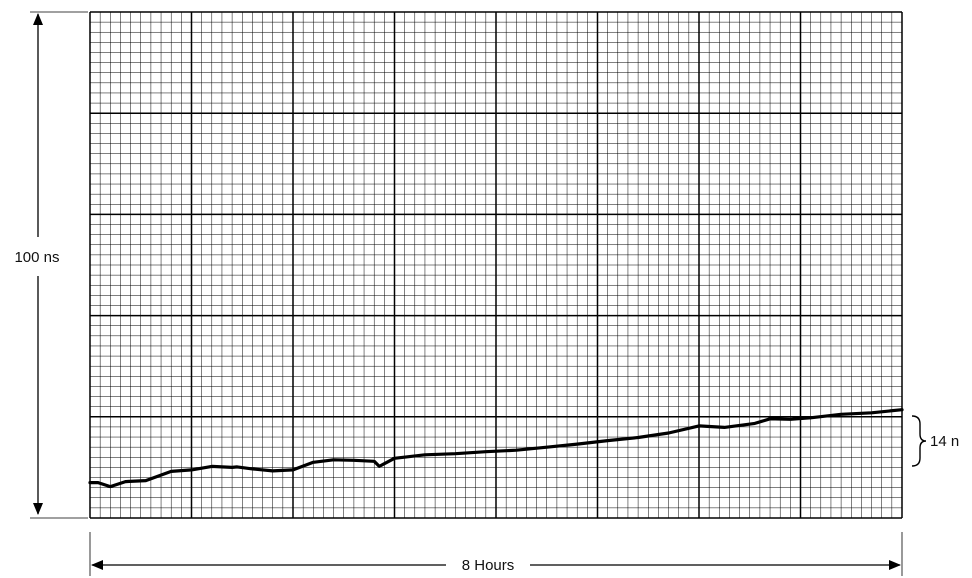  I want to click on y-span-label: 100 ns, so click(36, 257).